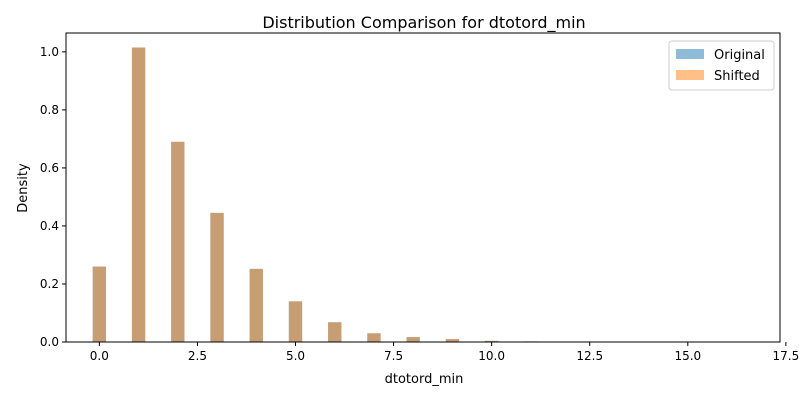  What do you see at coordinates (690, 75) in the screenshot?
I see `legend-swatch-shifted` at bounding box center [690, 75].